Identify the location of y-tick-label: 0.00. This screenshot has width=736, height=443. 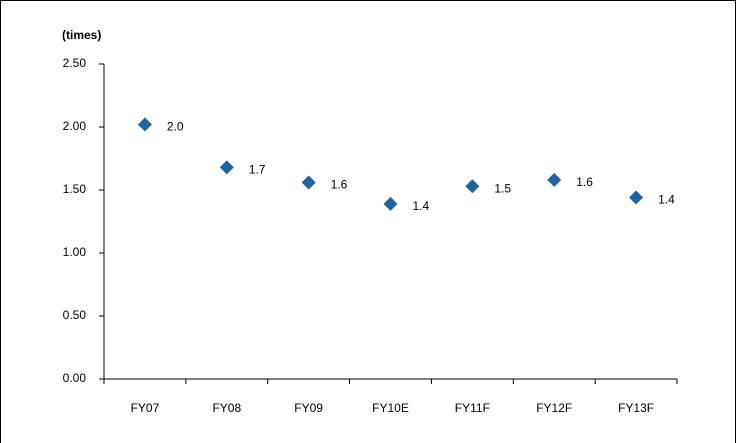
(75, 378).